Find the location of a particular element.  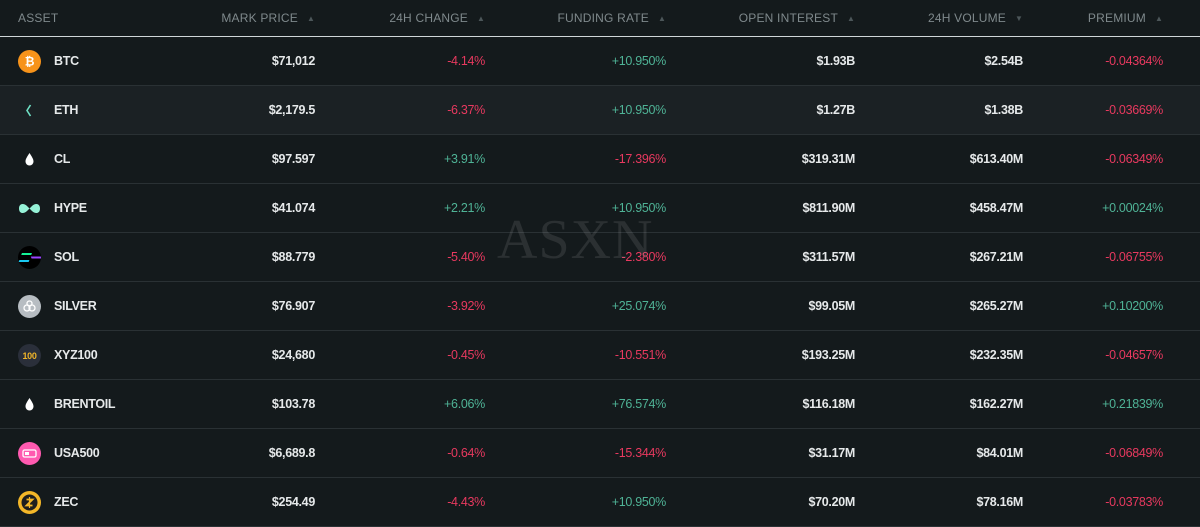

change-24h-cell: -0.64% is located at coordinates (466, 453).